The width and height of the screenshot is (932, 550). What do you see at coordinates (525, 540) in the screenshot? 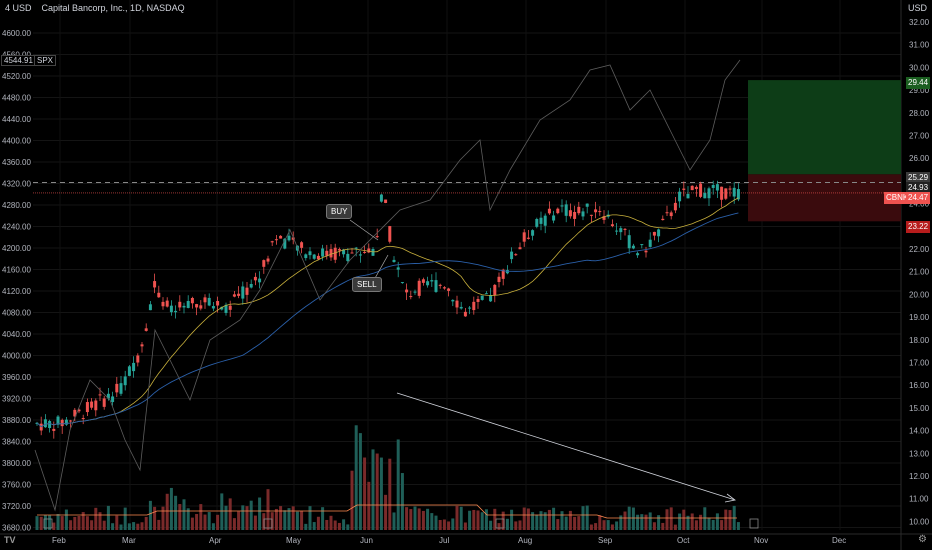
I see `month-label: Aug` at bounding box center [525, 540].